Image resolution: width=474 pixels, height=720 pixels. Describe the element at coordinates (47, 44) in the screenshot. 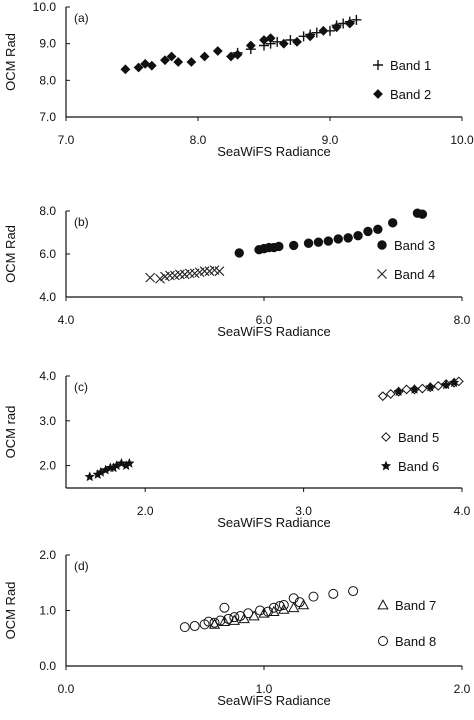

I see `y-tick-label: 9.0` at that location.